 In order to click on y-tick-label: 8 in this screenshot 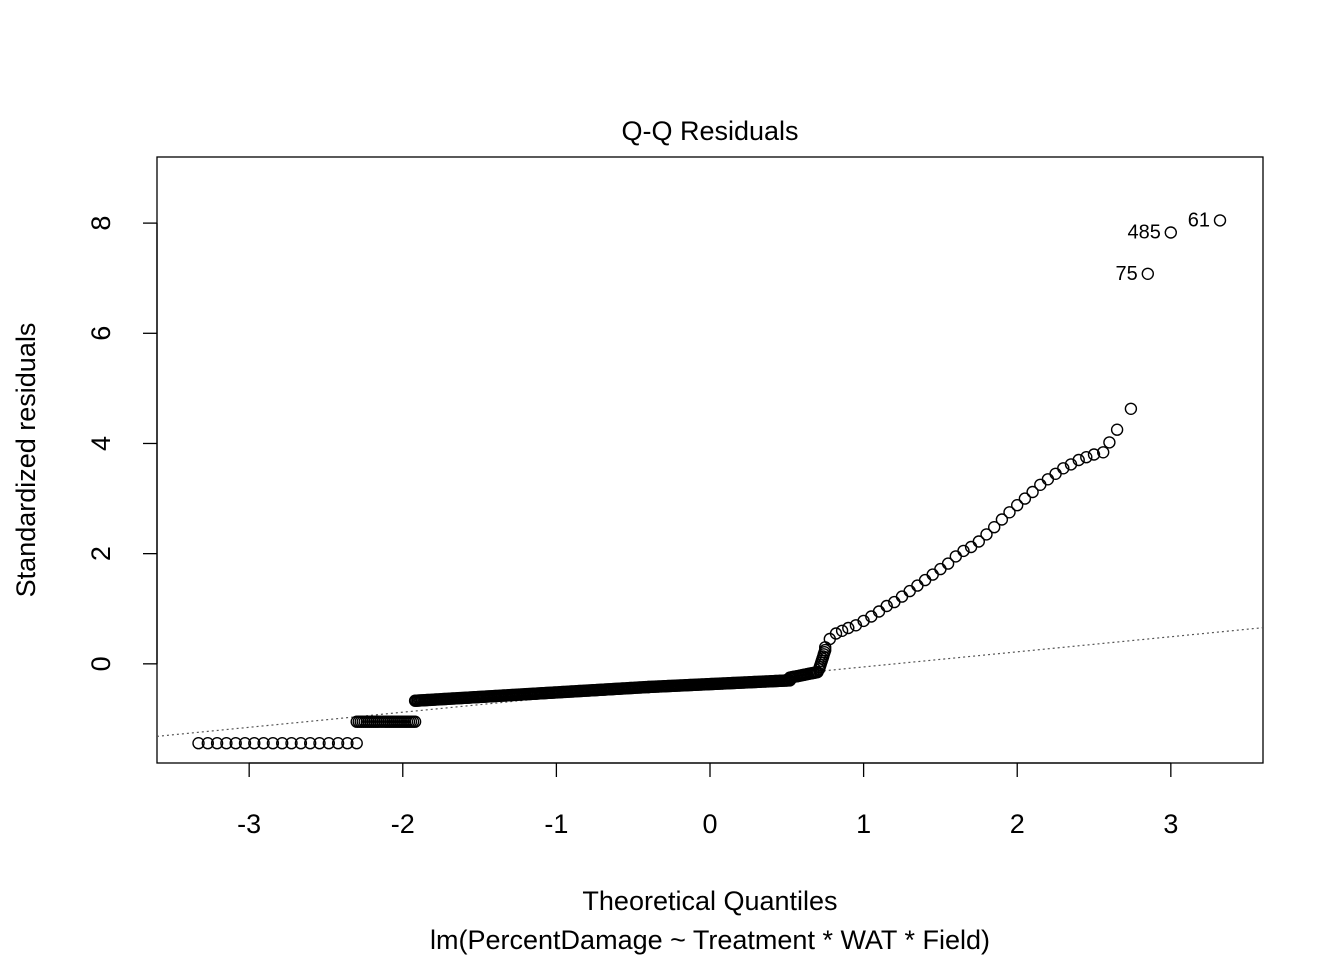, I will do `click(101, 223)`.